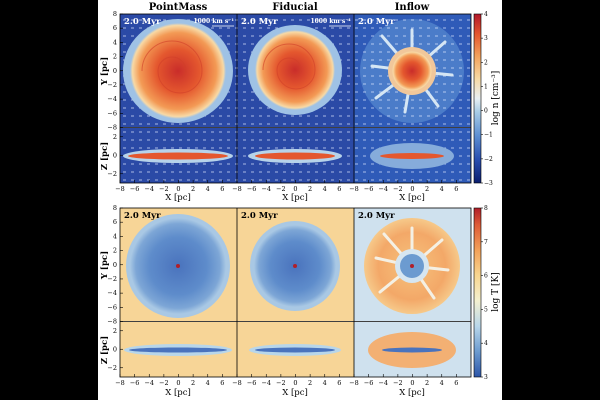 The width and height of the screenshot is (600, 400). I want to click on density-time-label-pointmass: 2.0 Myr, so click(142, 22).